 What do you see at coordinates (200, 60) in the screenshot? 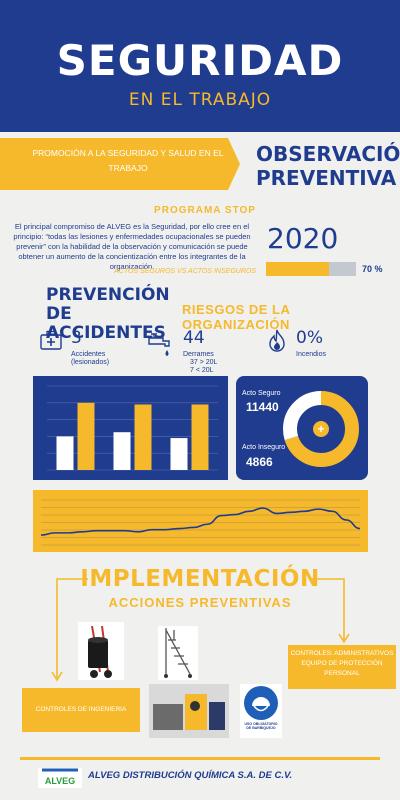
I see `page-title: SEGURIDAD` at bounding box center [200, 60].